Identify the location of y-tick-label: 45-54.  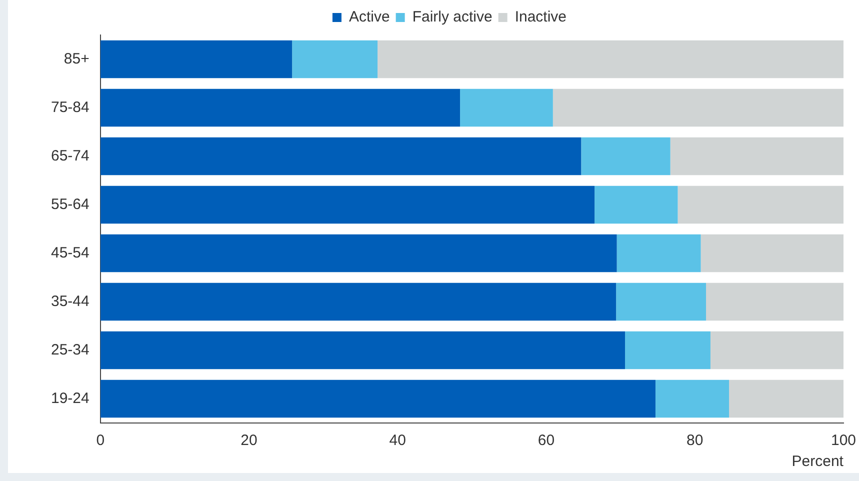
(70, 253).